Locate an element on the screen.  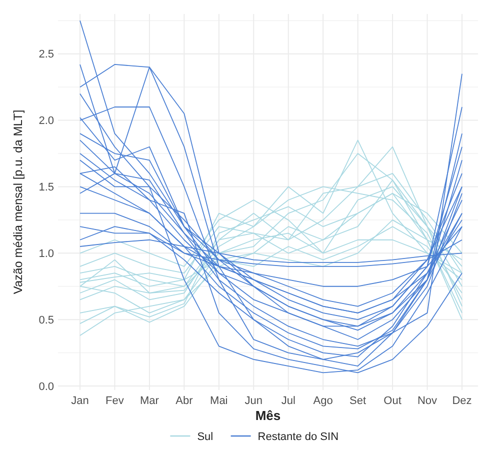
x-tick-label: Jan is located at coordinates (80, 401).